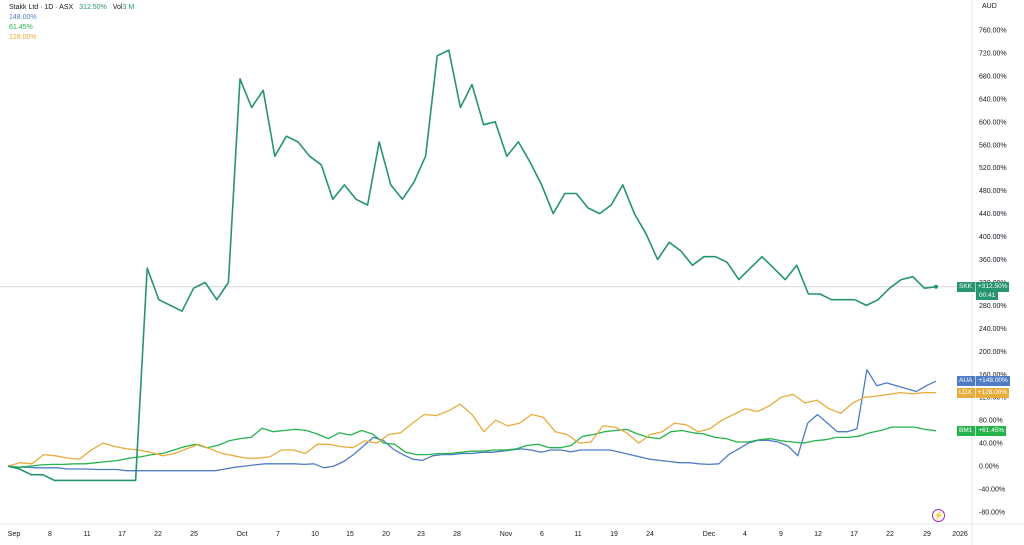 The width and height of the screenshot is (1024, 545). What do you see at coordinates (991, 444) in the screenshot?
I see `y-tick-label: 40.00%` at bounding box center [991, 444].